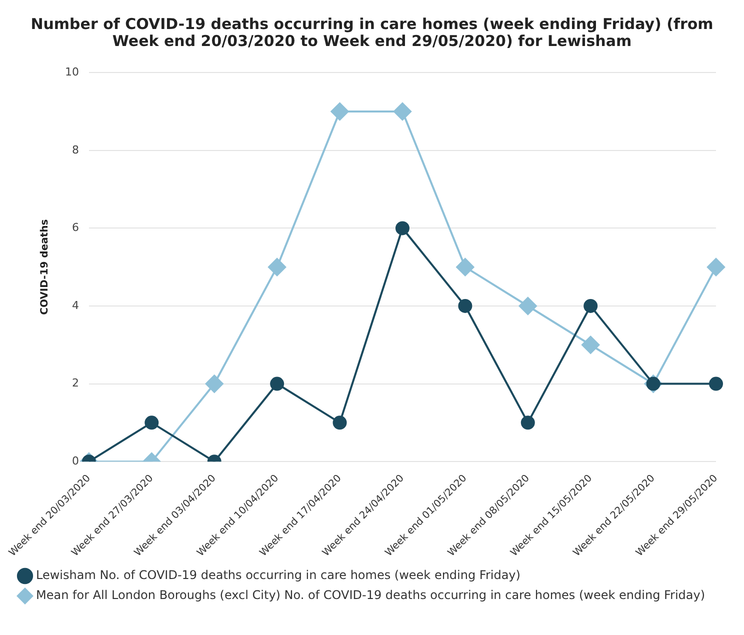  Describe the element at coordinates (75, 149) in the screenshot. I see `y-tick-label: 8` at that location.